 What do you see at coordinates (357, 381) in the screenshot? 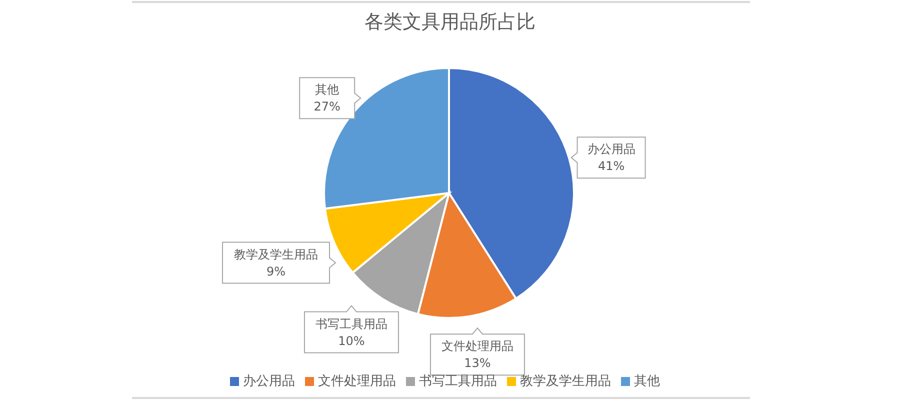
I see `legend-label: 文件处理用品` at bounding box center [357, 381].